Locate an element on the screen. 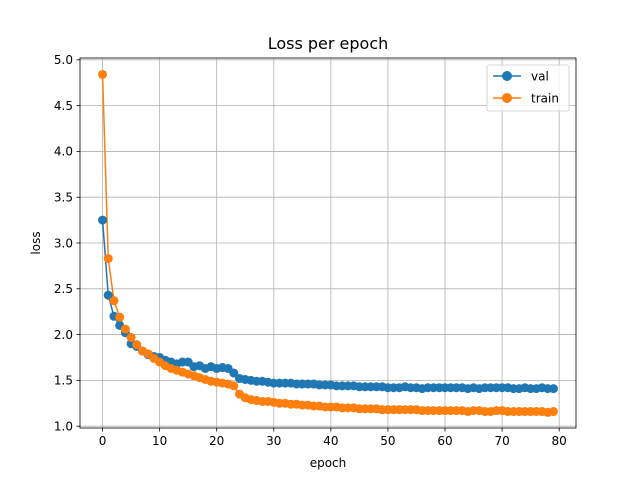 The width and height of the screenshot is (640, 480). y-axis-ticks: 1.0 1.5 2.0 2.5 3.0 3.5 4.0 4.5 5.0 is located at coordinates (67, 243).